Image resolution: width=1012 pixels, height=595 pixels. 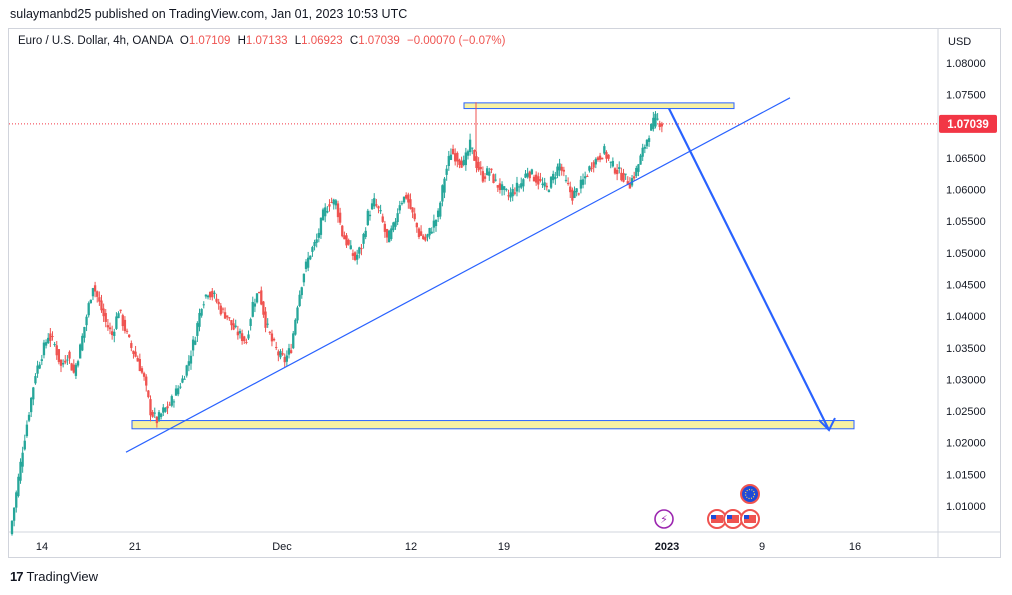 I want to click on support-zone, so click(x=493, y=425).